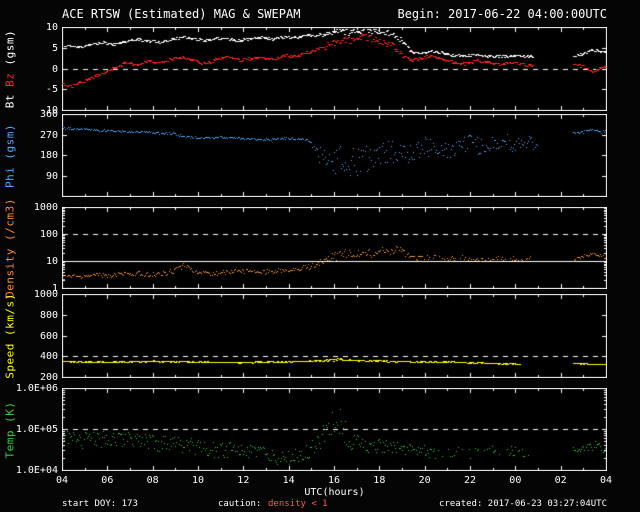  I want to click on y-tick-label: 5, so click(54, 48).